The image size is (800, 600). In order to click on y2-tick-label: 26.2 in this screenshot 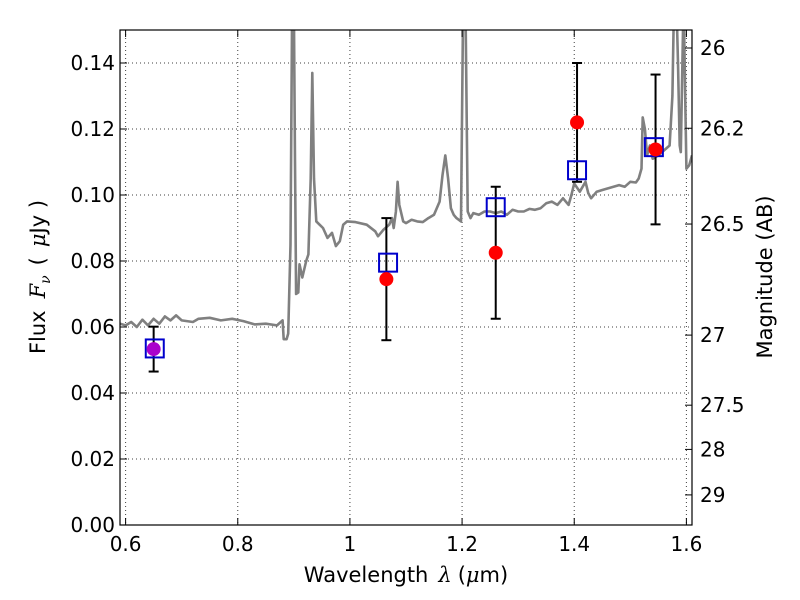, I will do `click(722, 128)`.